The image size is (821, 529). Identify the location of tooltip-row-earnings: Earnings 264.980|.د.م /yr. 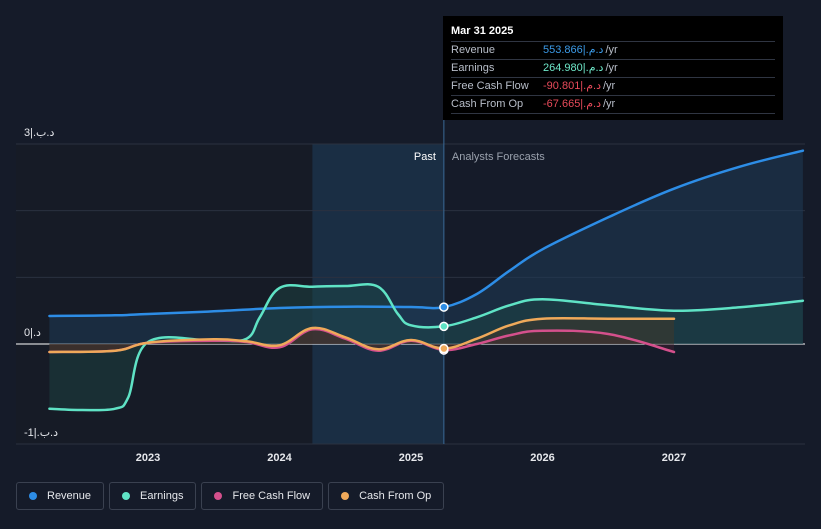
(613, 68).